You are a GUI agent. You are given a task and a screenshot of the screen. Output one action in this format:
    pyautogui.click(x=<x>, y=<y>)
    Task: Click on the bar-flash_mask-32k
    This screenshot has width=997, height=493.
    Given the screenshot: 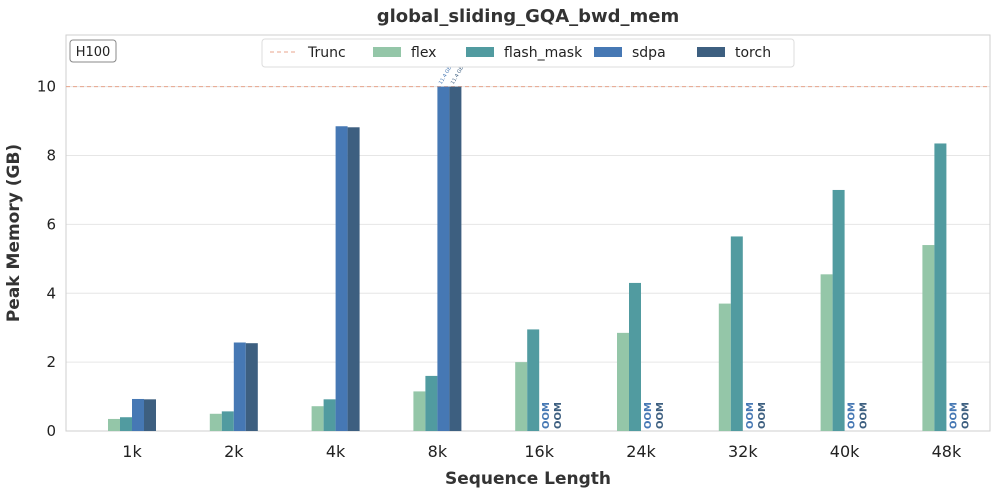 What is the action you would take?
    pyautogui.click(x=736, y=333)
    